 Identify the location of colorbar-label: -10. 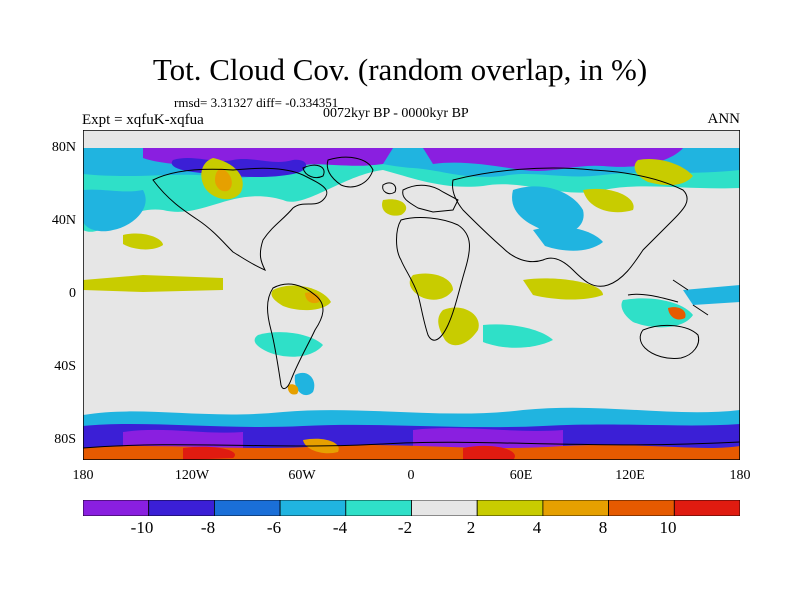
(142, 527).